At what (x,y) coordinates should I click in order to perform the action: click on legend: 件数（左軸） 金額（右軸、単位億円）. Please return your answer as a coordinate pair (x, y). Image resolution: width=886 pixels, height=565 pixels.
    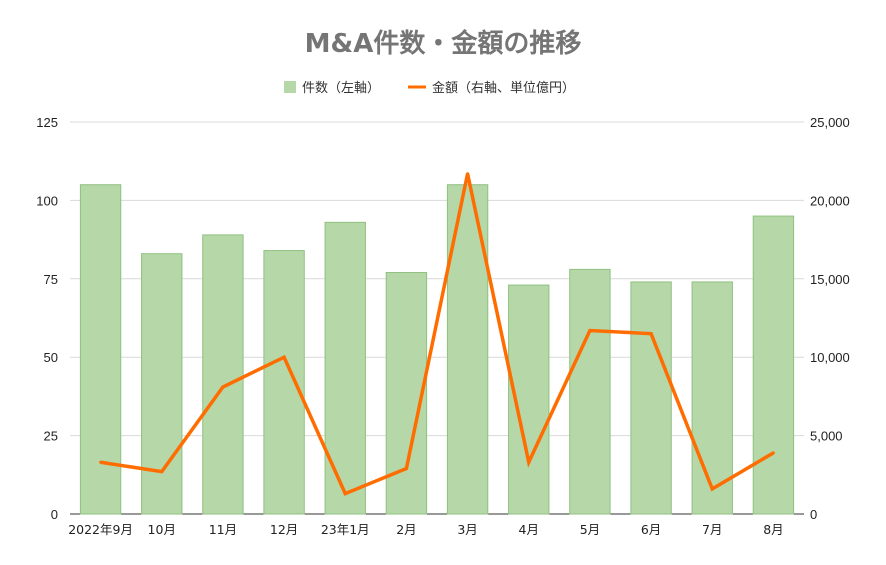
    Looking at the image, I should click on (429, 88).